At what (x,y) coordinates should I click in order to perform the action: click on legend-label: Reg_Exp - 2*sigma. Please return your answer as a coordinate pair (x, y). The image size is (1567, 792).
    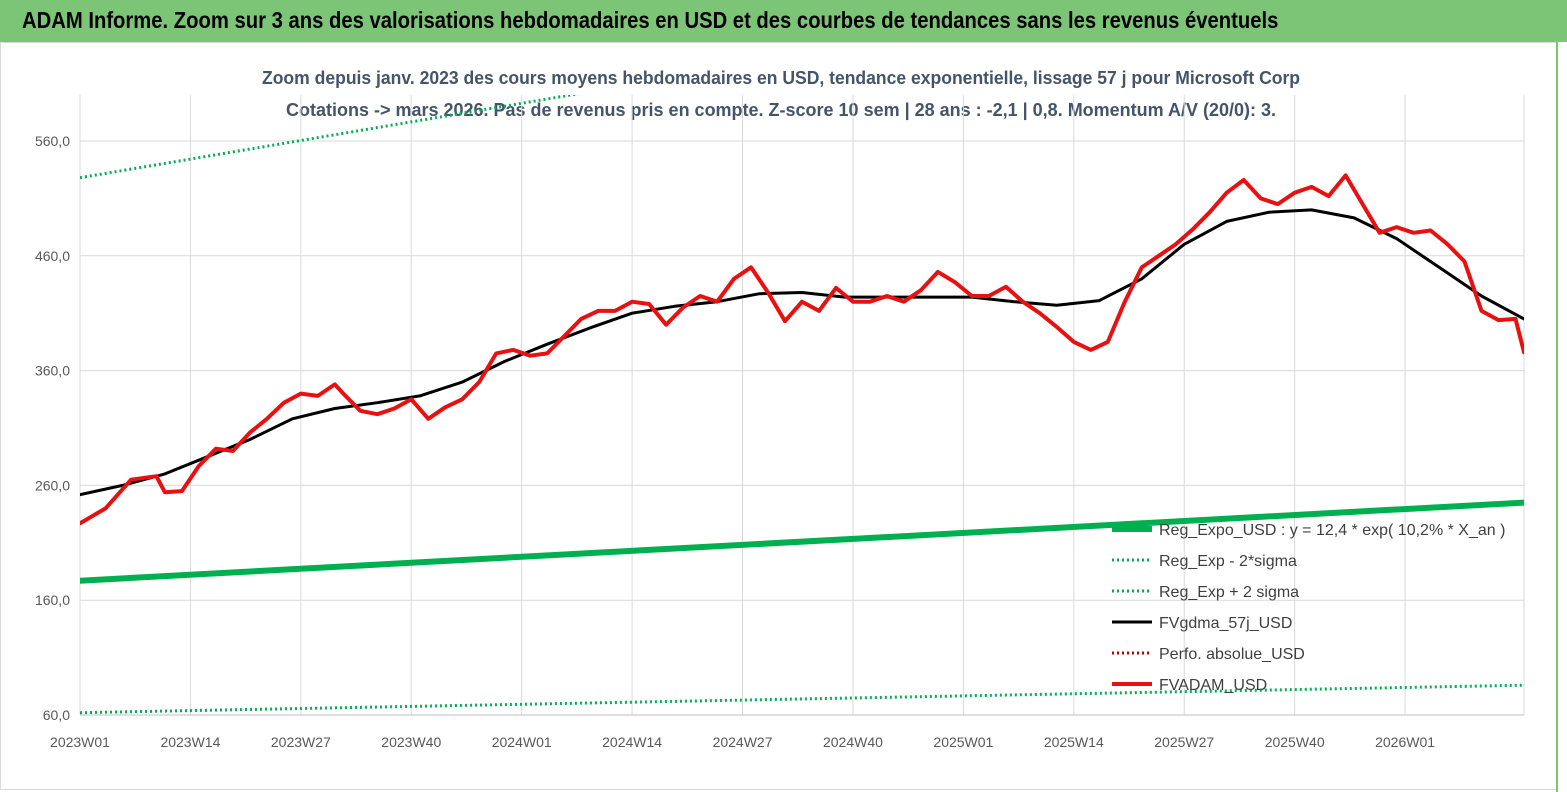
    Looking at the image, I should click on (1228, 561).